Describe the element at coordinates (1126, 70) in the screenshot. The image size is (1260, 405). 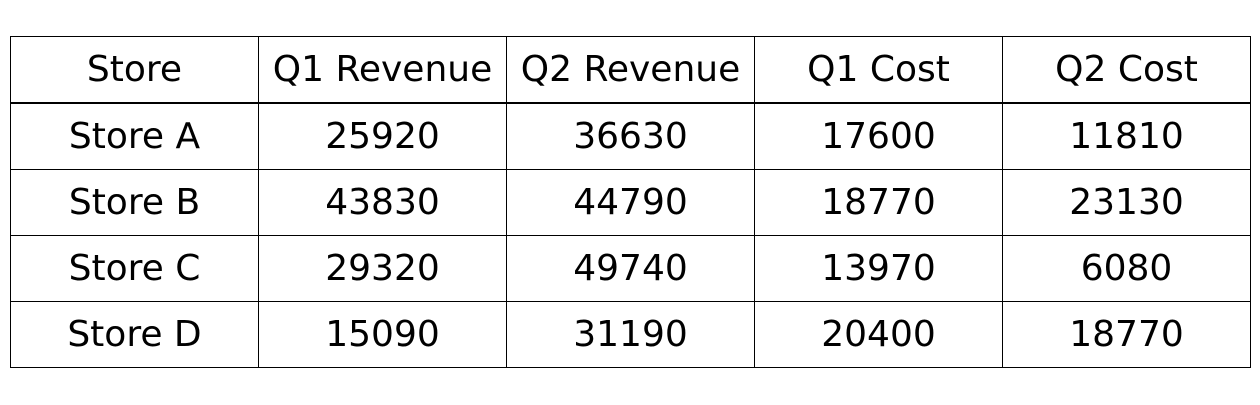
I see `column-header: Q2 Cost` at that location.